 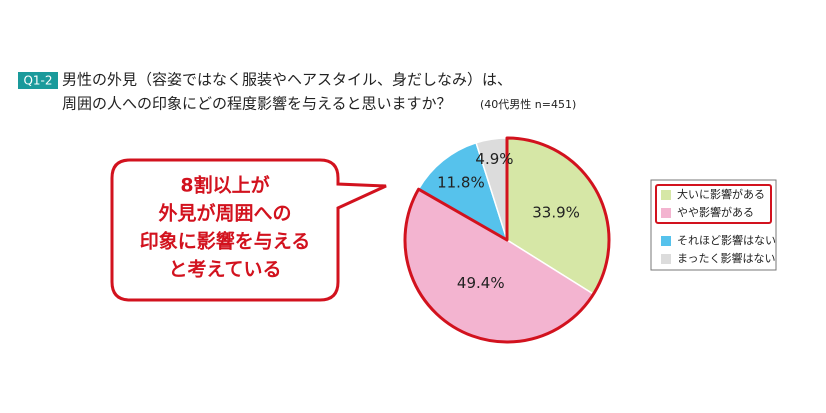 What do you see at coordinates (481, 283) in the screenshot?
I see `value-label: 49.4%` at bounding box center [481, 283].